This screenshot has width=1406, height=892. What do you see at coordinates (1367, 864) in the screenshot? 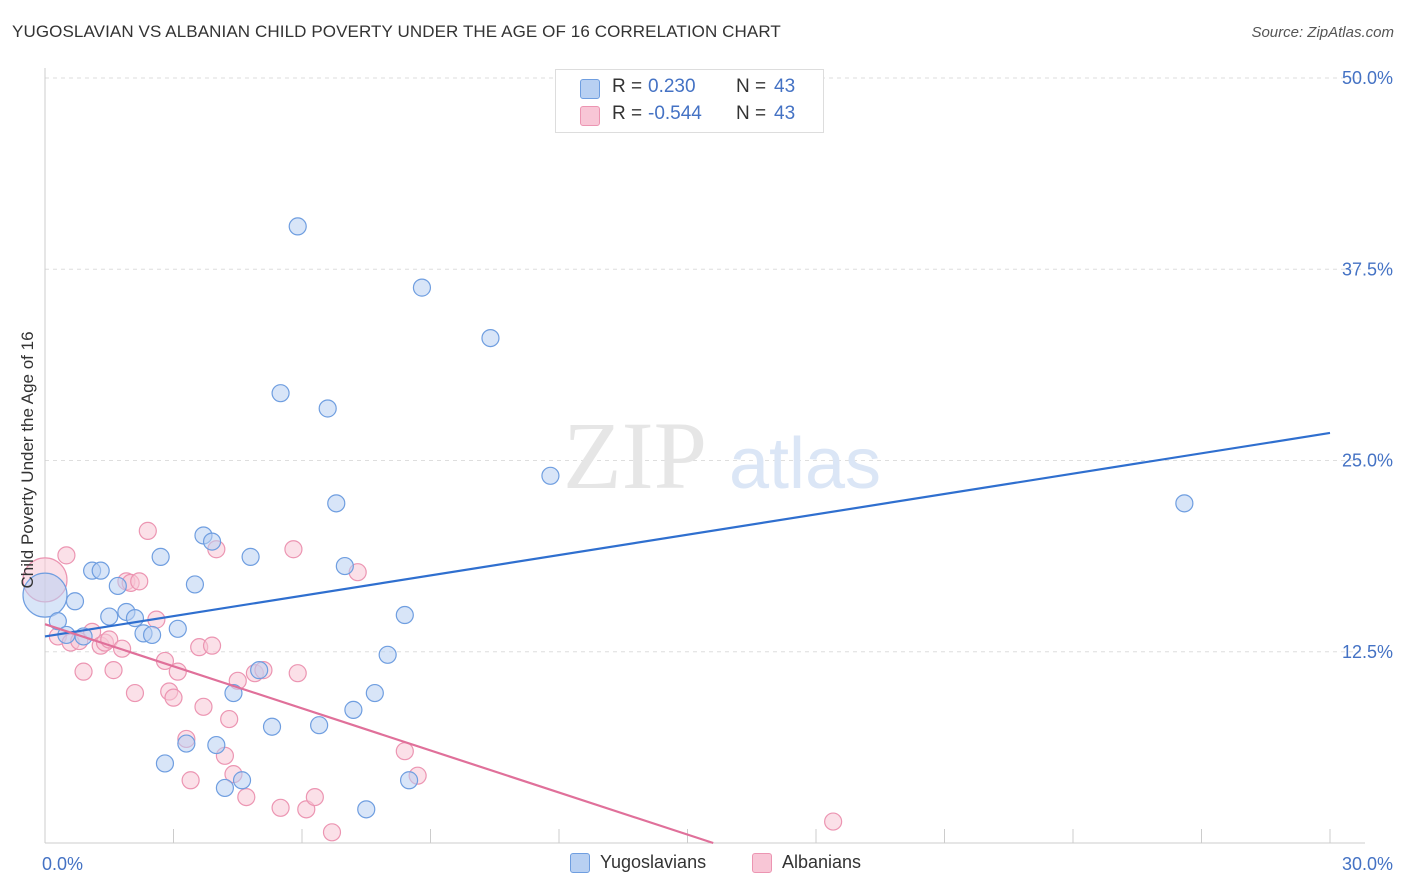
I see `x-tick-label: 30.0%` at bounding box center [1367, 864].